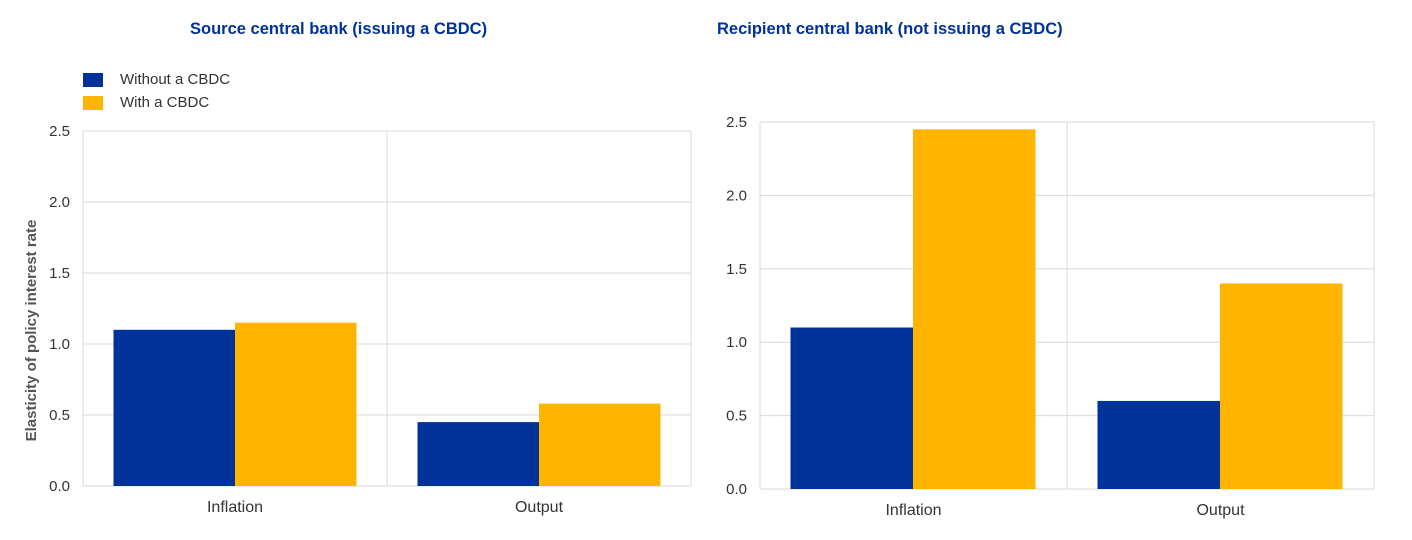  I want to click on legend-item-without: Without a CBDC, so click(156, 79).